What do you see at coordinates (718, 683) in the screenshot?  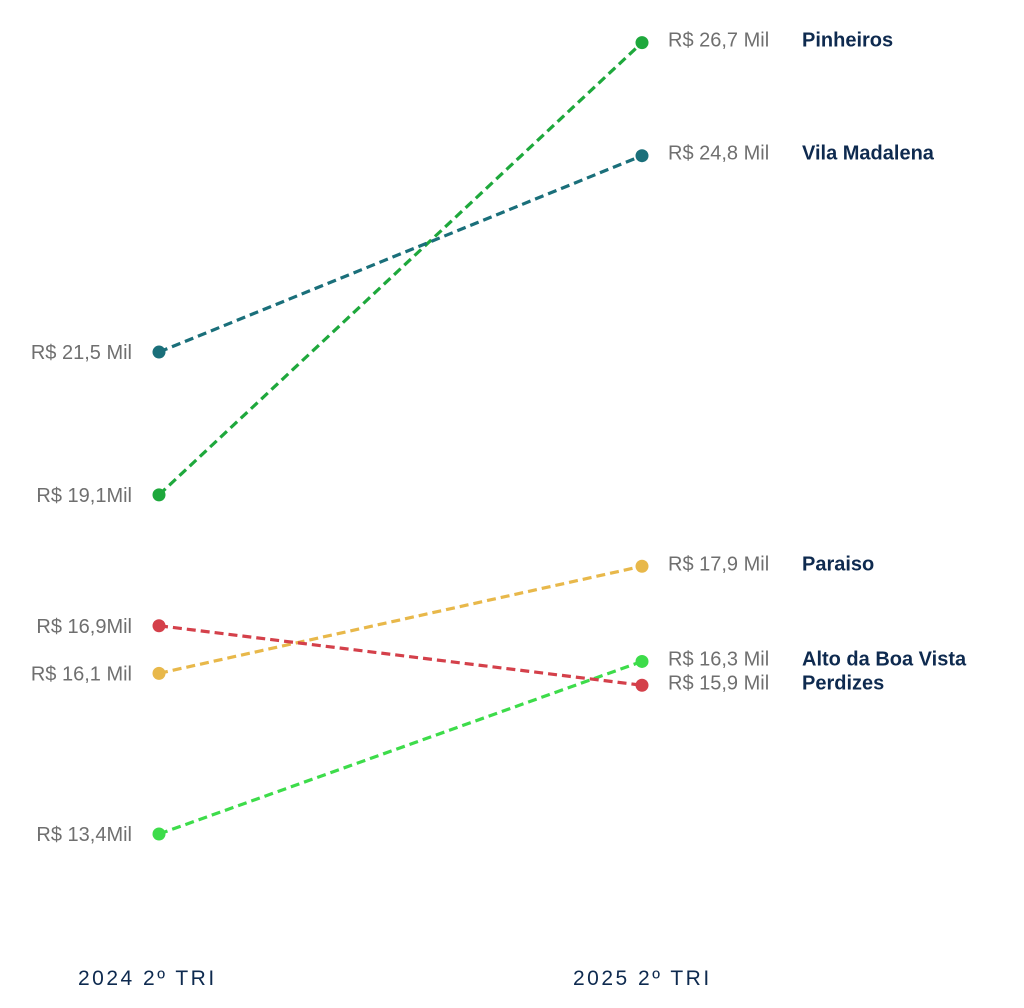 I see `perdizes-value-end: R$ 15,9 Mil` at bounding box center [718, 683].